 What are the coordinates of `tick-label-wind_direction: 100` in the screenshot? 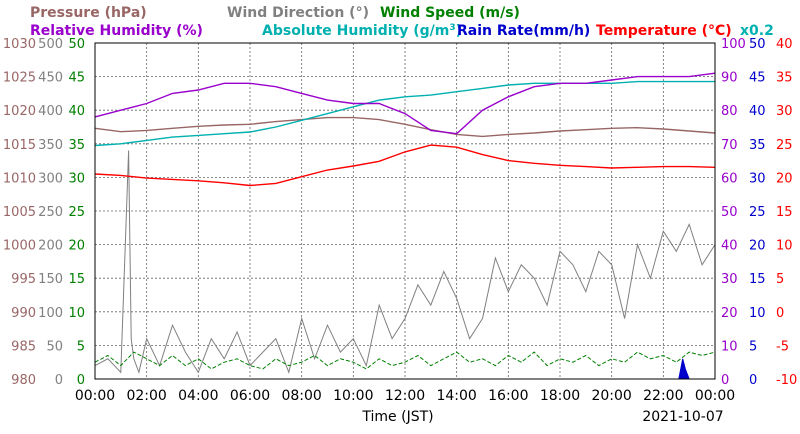 It's located at (50, 313).